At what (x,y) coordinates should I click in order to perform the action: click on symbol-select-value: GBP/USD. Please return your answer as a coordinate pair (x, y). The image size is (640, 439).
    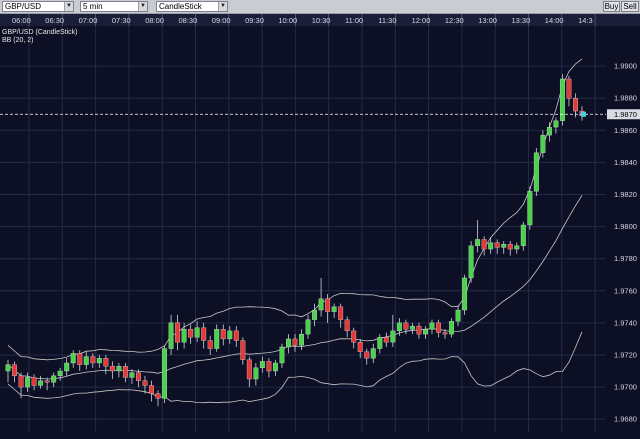
    Looking at the image, I should click on (23, 6).